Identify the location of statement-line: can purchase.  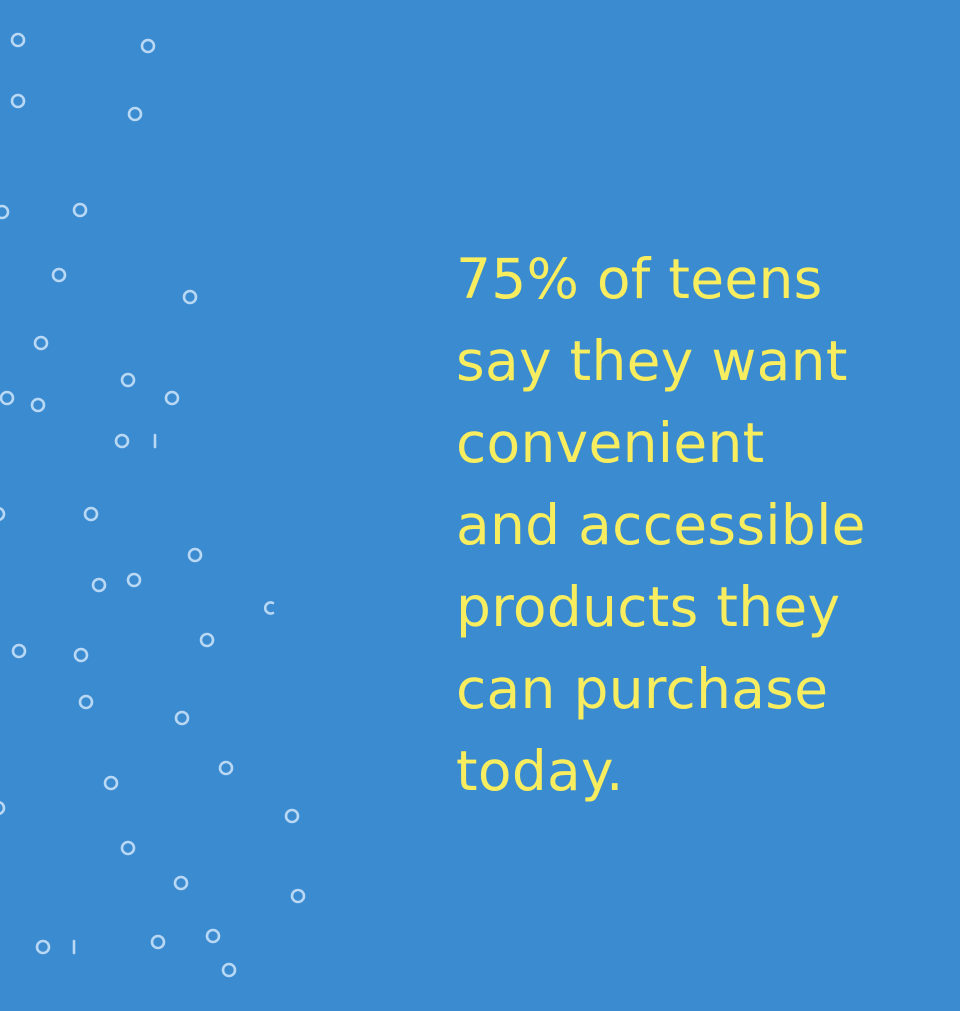
(642, 689).